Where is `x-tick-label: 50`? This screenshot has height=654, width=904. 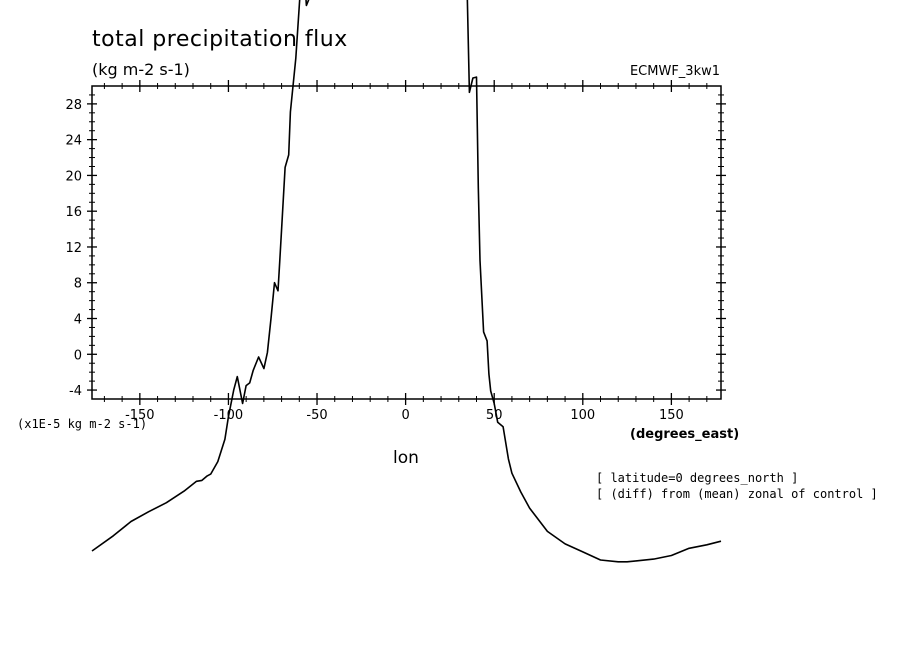 x-tick-label: 50 is located at coordinates (494, 415).